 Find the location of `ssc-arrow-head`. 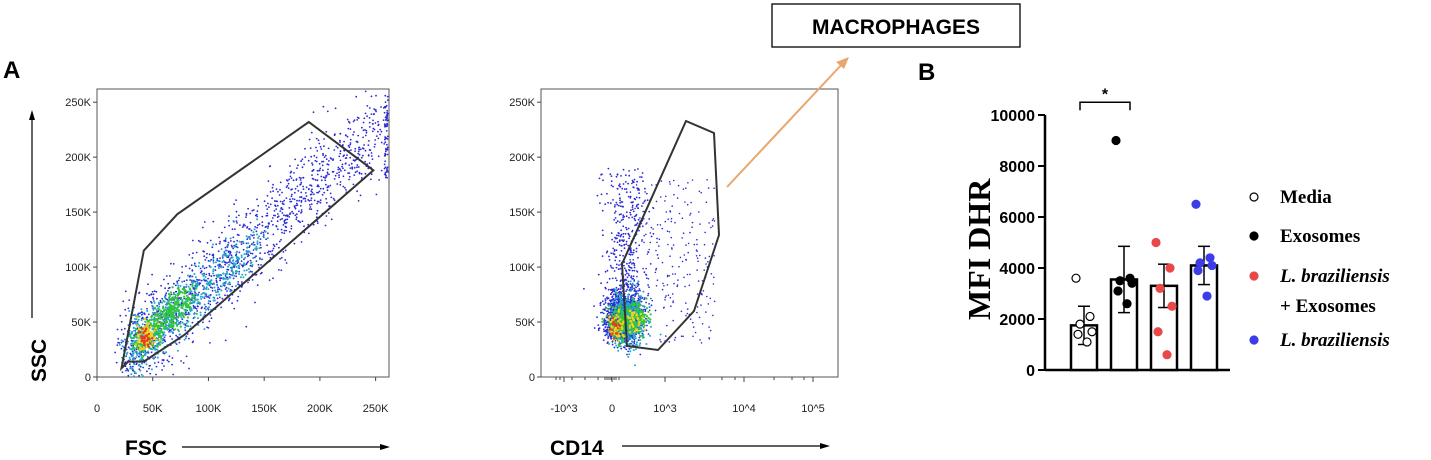

ssc-arrow-head is located at coordinates (32, 115).